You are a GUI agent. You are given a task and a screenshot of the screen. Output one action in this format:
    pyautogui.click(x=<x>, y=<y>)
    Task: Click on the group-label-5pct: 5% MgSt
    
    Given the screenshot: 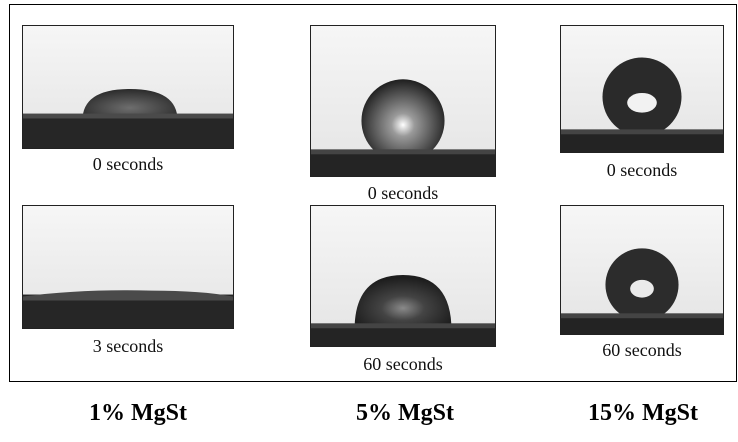 What is the action you would take?
    pyautogui.click(x=405, y=413)
    